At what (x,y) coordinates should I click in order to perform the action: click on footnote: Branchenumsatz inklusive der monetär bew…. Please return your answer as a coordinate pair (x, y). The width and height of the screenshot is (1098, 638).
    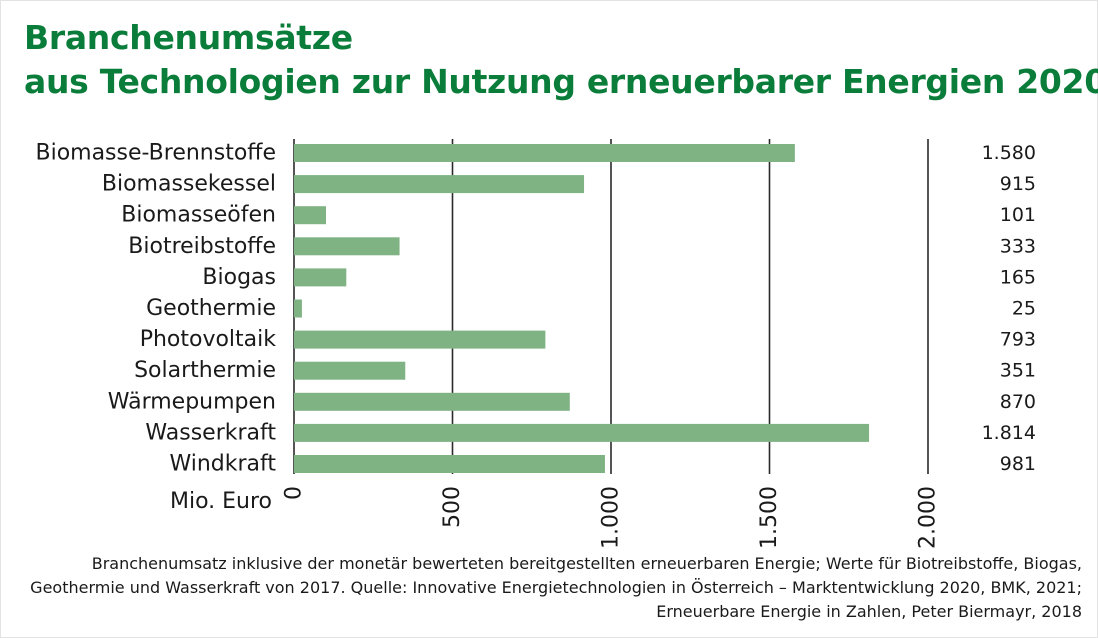
    Looking at the image, I should click on (547, 588).